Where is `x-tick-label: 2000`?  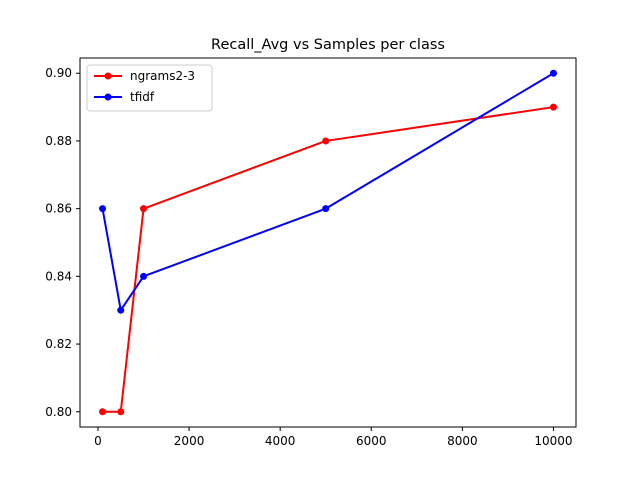
x-tick-label: 2000 is located at coordinates (189, 441).